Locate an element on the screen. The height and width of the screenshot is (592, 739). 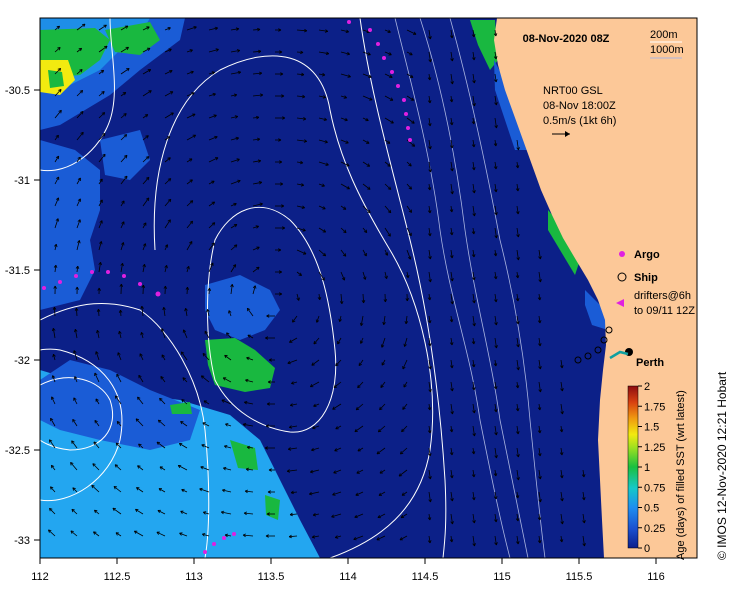
colorbar-tick-label: 0 is located at coordinates (647, 549).